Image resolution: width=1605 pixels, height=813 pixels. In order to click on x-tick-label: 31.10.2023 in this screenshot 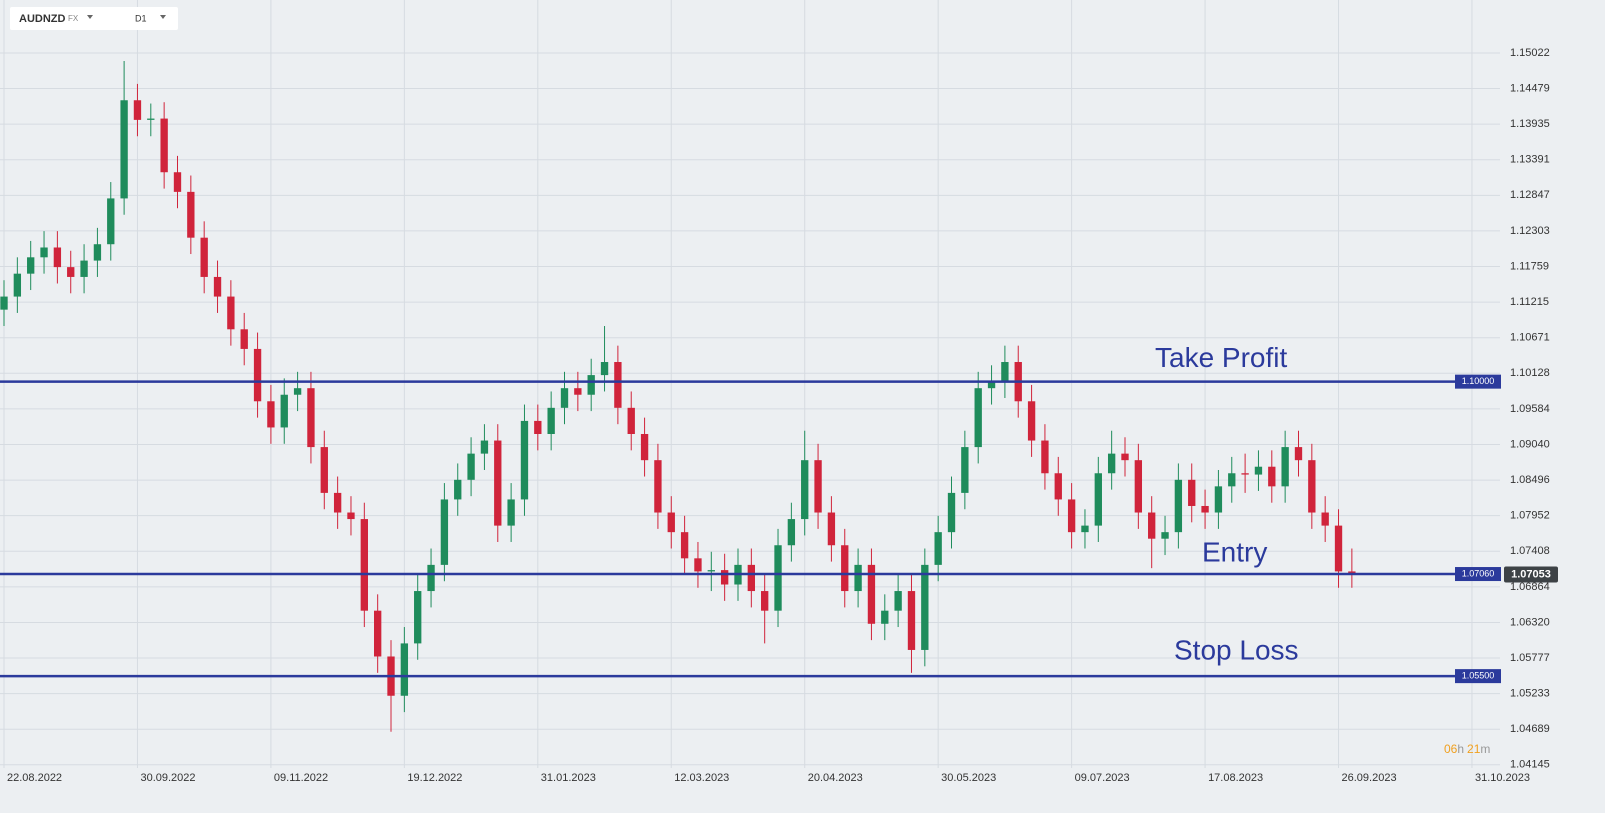, I will do `click(1502, 778)`.